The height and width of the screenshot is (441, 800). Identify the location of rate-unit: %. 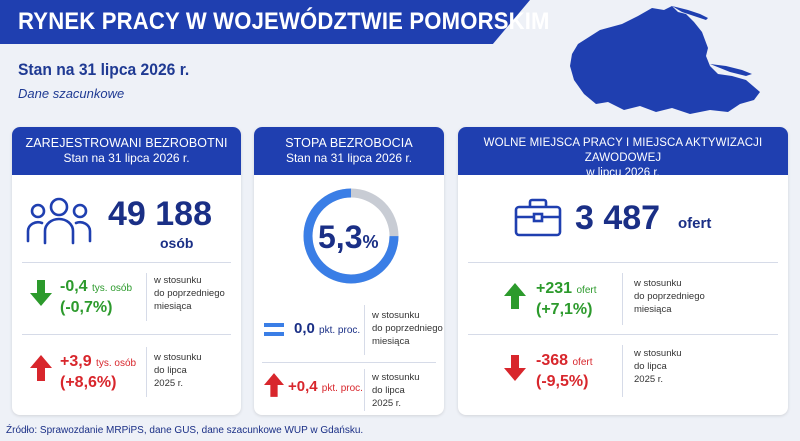
(370, 242).